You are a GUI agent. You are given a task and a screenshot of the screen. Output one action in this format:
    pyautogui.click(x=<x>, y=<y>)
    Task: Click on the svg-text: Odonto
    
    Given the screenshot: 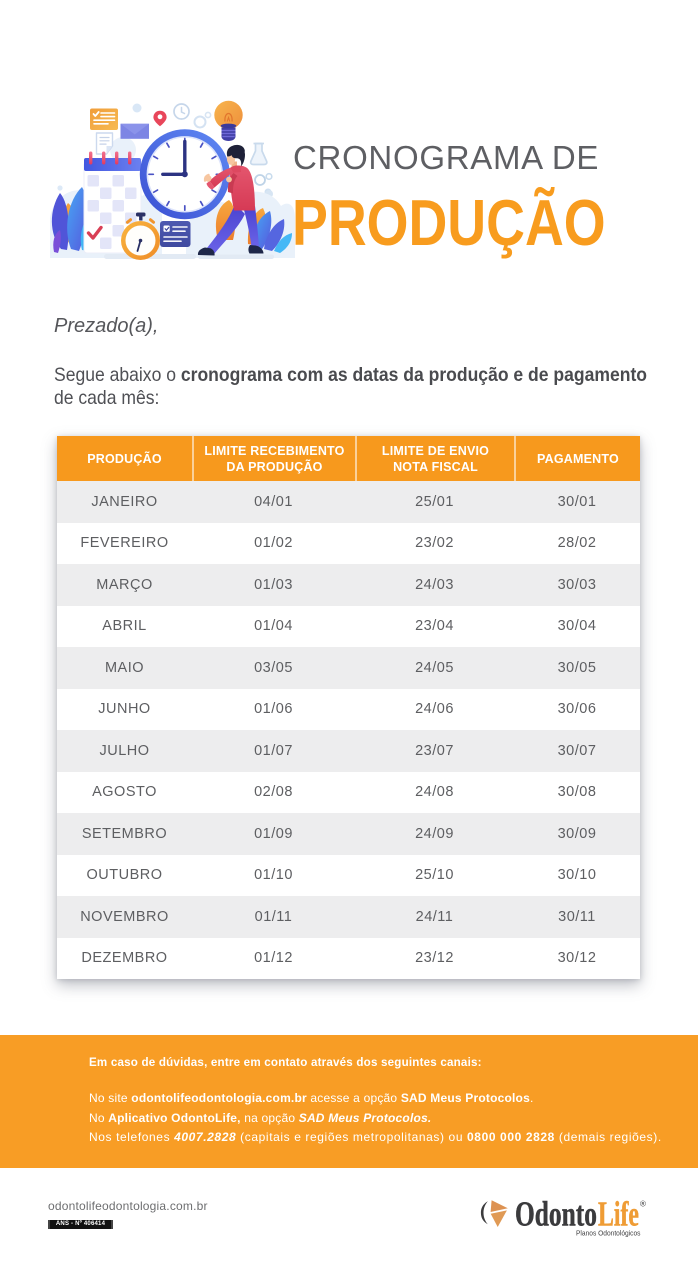 What is the action you would take?
    pyautogui.click(x=556, y=1214)
    